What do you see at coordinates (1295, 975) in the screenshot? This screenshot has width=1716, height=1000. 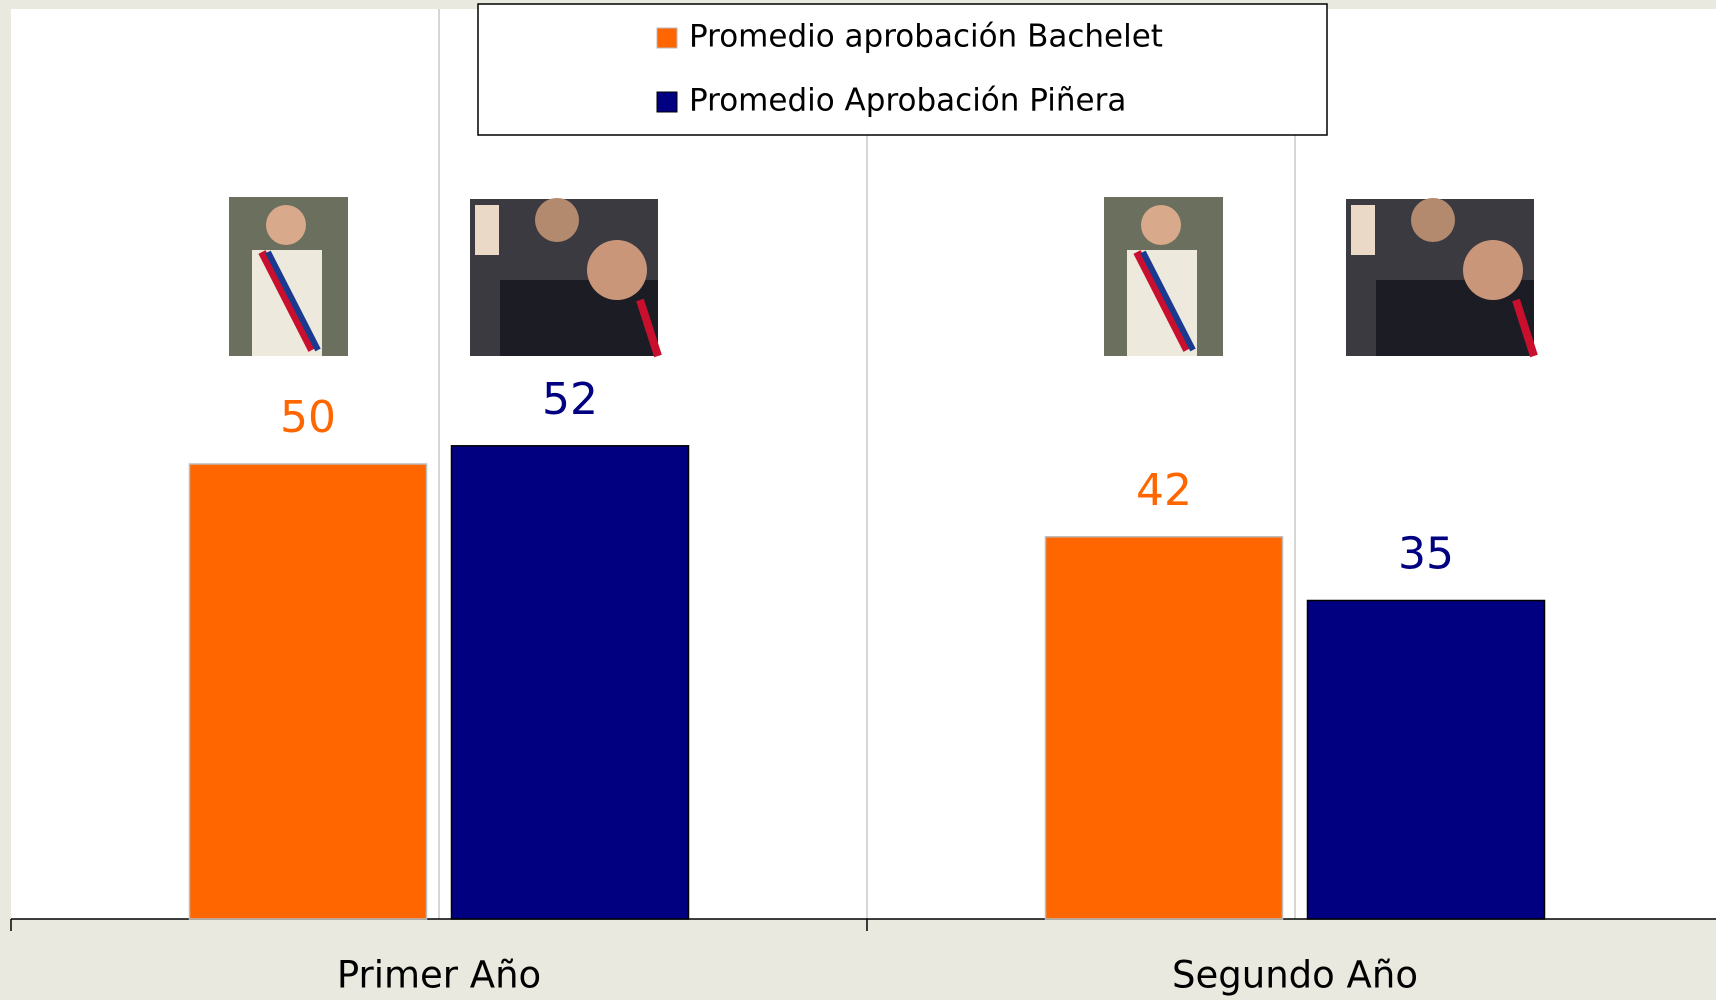 I see `x-tick-label: Segundo Año` at bounding box center [1295, 975].